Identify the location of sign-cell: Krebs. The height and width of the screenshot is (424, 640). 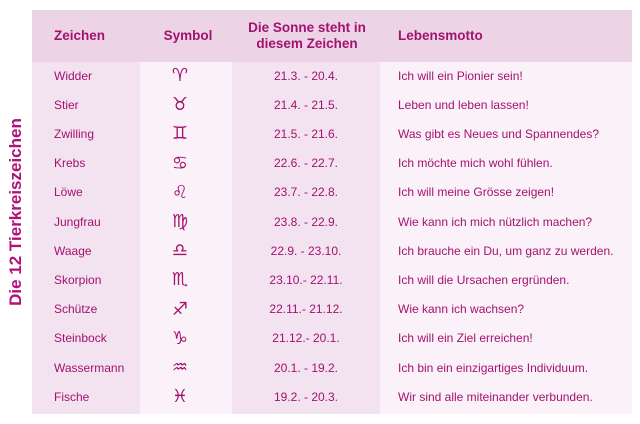
(70, 163).